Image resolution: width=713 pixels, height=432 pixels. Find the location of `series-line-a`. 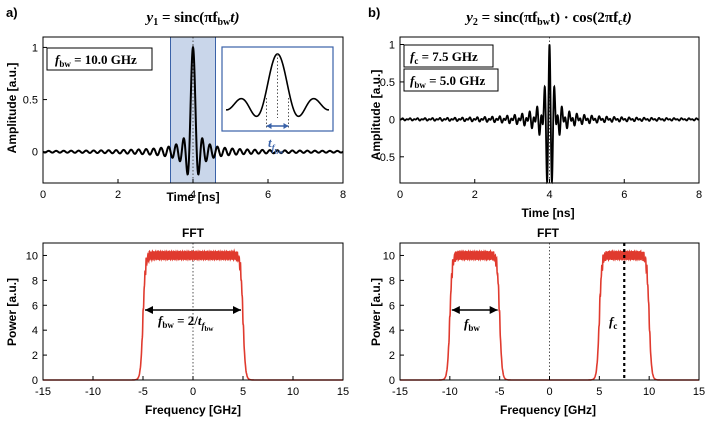

series-line-a is located at coordinates (193, 110).